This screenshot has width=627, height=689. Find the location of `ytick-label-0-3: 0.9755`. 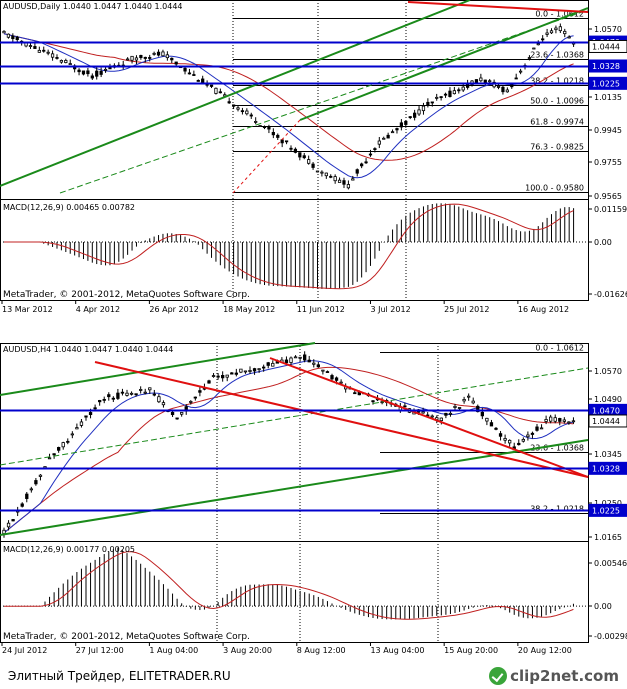

ytick-label-0-3: 0.9755 is located at coordinates (608, 162).